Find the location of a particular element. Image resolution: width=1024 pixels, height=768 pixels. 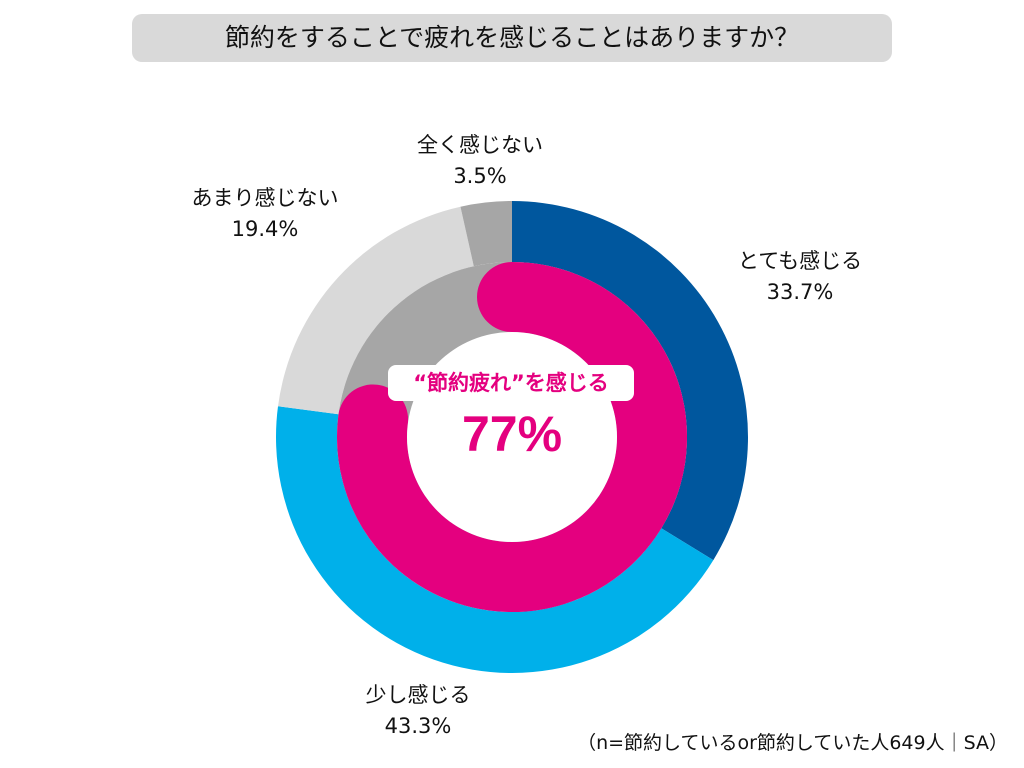

label-not-at-all: 全く感じない 3.5% is located at coordinates (480, 160).